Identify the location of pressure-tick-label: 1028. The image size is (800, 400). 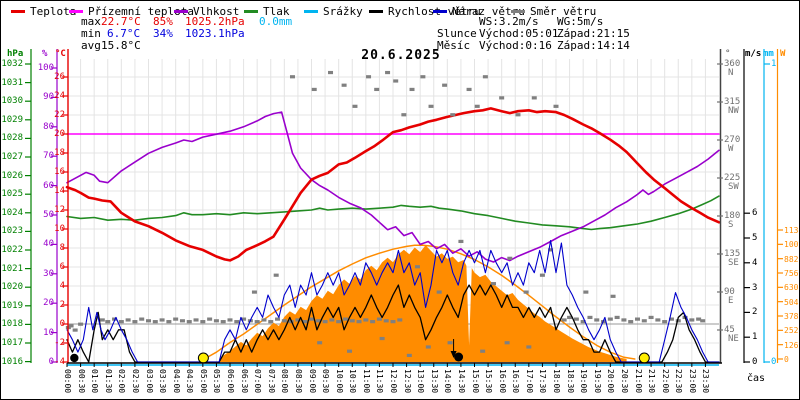
(12, 138).